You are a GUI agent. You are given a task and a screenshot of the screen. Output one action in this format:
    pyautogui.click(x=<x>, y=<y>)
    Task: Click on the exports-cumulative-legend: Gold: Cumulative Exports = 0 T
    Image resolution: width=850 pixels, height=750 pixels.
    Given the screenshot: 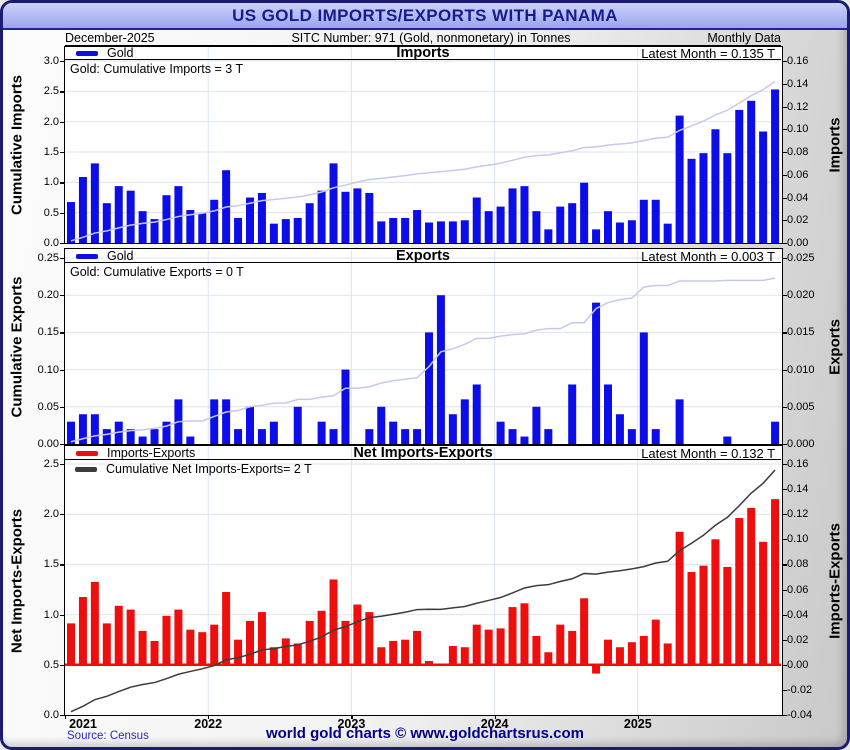 What is the action you would take?
    pyautogui.click(x=423, y=272)
    